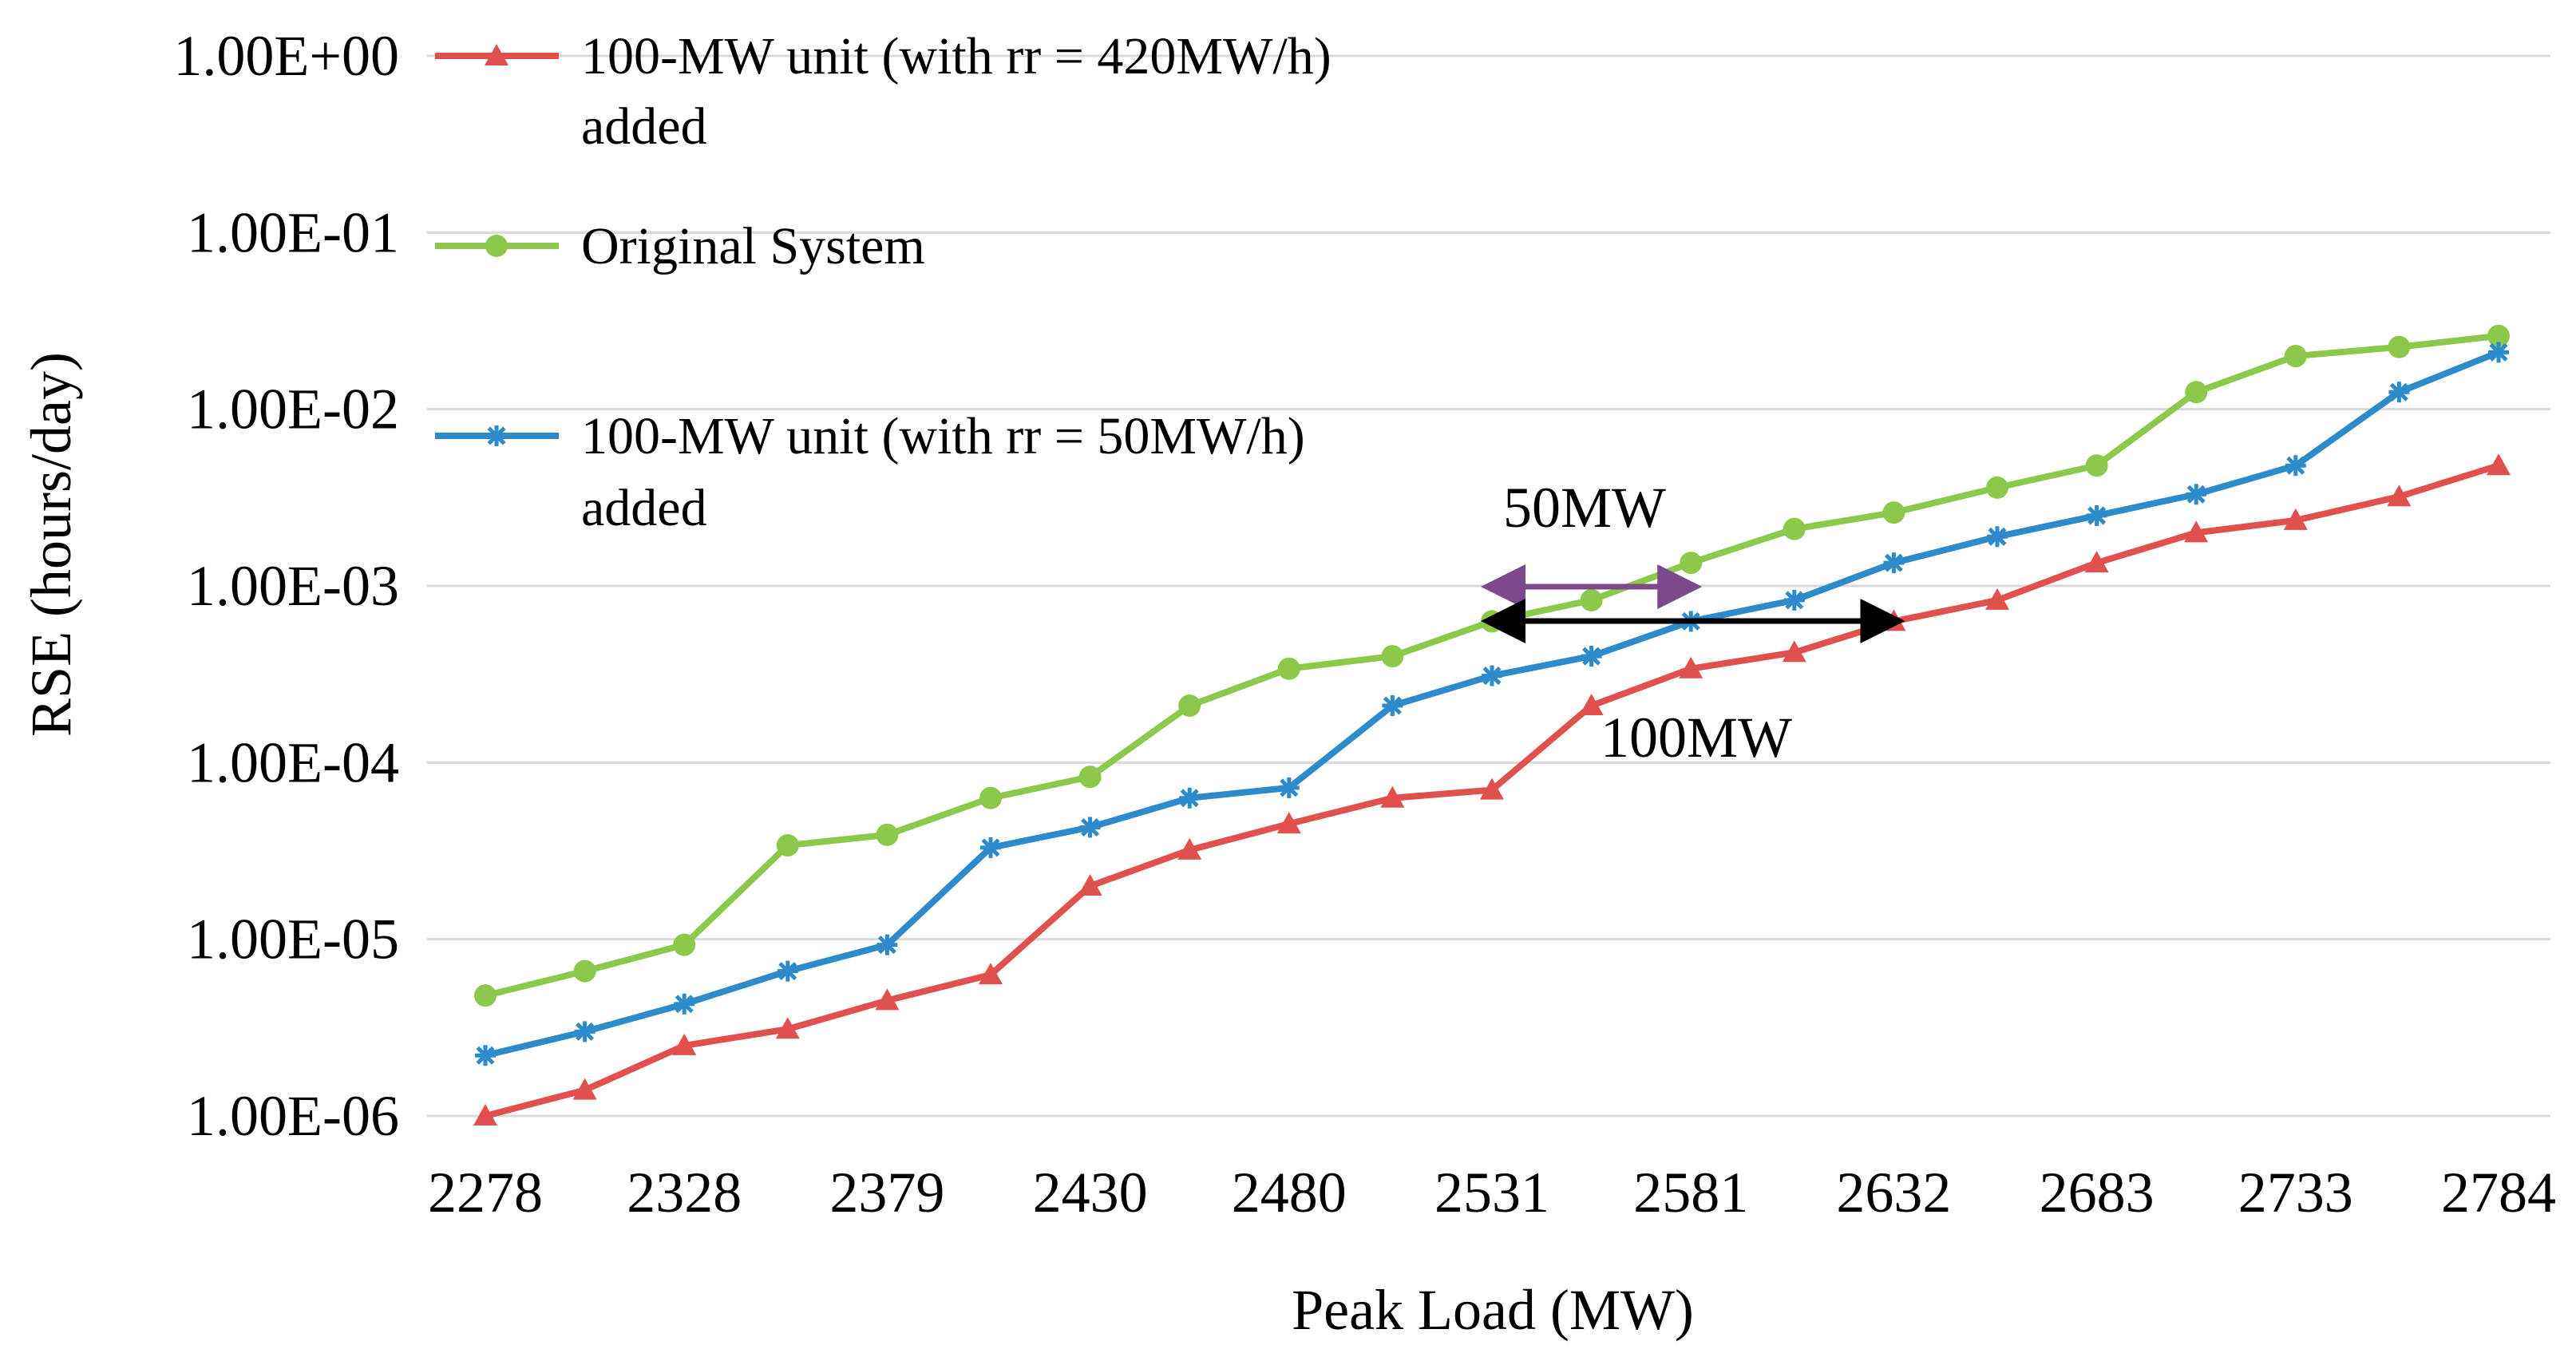 This screenshot has width=2576, height=1353. What do you see at coordinates (957, 56) in the screenshot?
I see `legend-label: 100-MW unit (with rr = 420MW/h)` at bounding box center [957, 56].